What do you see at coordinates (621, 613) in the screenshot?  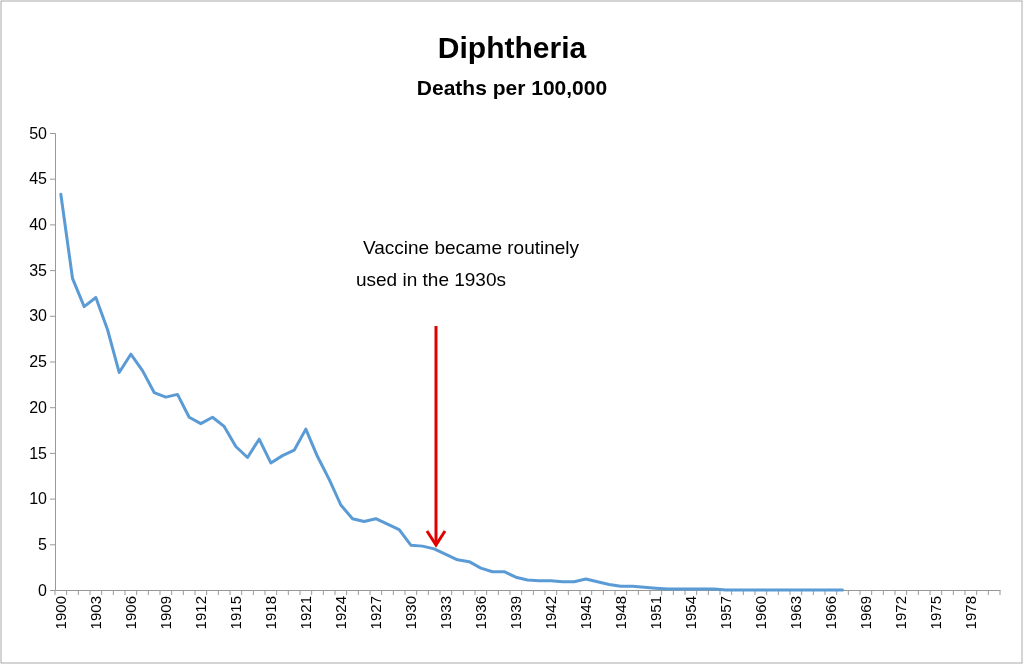 I see `x-tick-label: 1948` at bounding box center [621, 613].